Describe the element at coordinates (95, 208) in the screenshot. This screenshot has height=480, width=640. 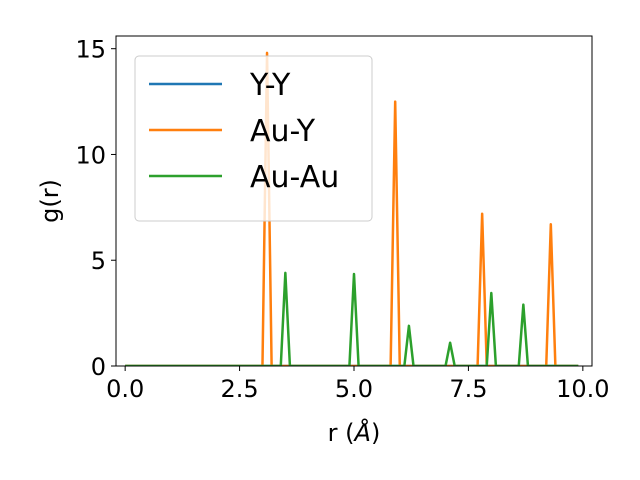
I see `y-axis: 0 5 10 15` at that location.